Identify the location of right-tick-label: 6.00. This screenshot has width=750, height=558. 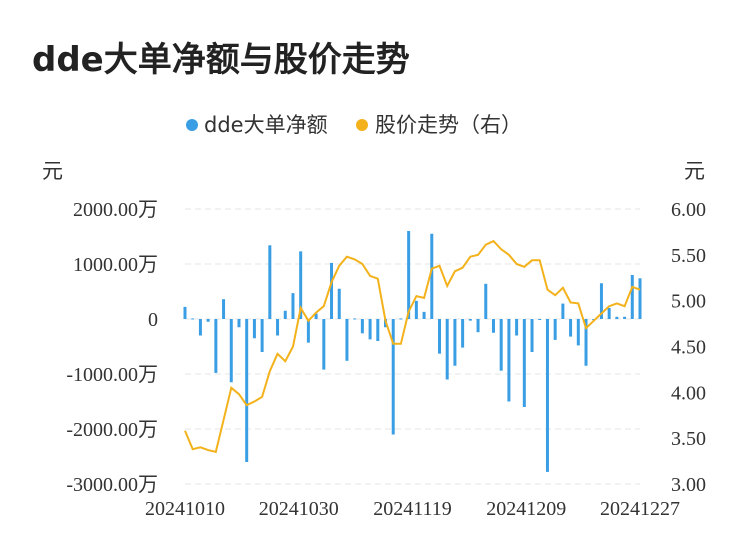
(688, 210).